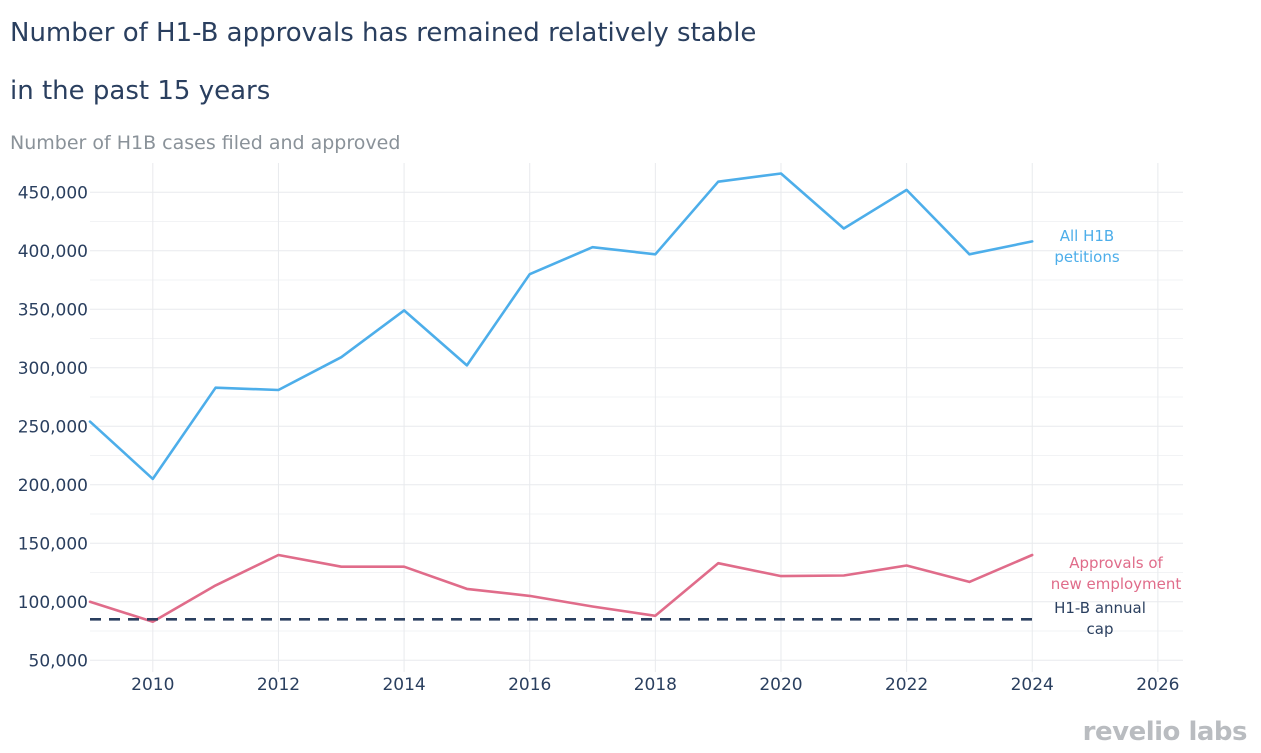 This screenshot has height=753, width=1261. What do you see at coordinates (1116, 584) in the screenshot?
I see `label-approvals-new-employment-line: new employment` at bounding box center [1116, 584].